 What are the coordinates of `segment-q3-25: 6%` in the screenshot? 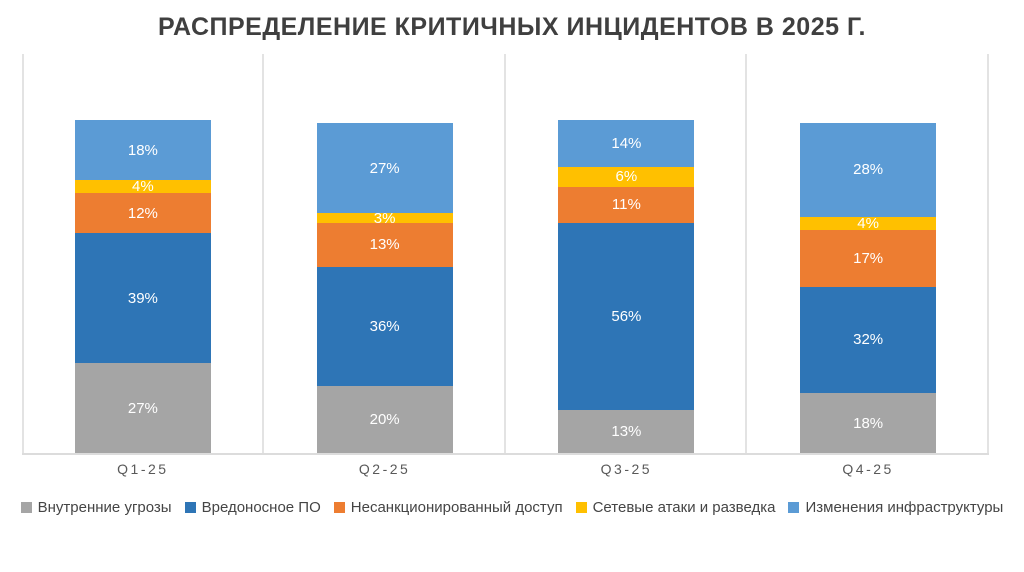 It's located at (626, 176).